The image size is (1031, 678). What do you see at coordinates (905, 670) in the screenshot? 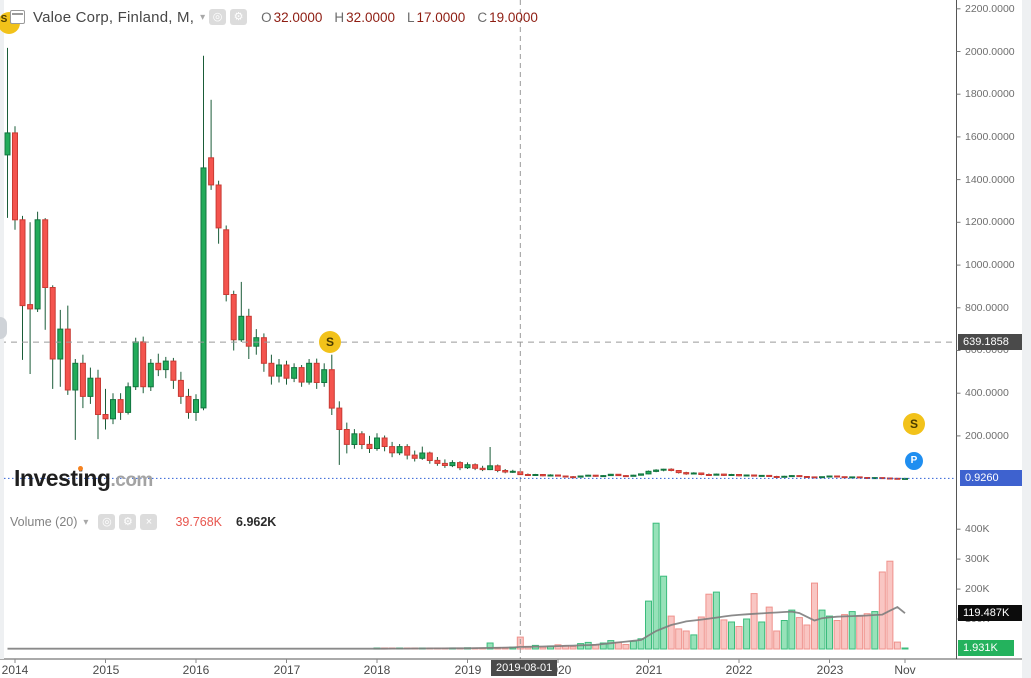
I see `month-label: Nov` at bounding box center [905, 670].